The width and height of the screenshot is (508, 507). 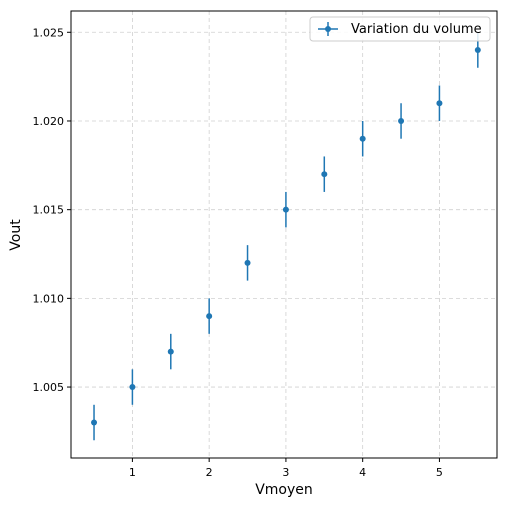 What do you see at coordinates (49, 32) in the screenshot?
I see `y-tick-label: 1.025` at bounding box center [49, 32].